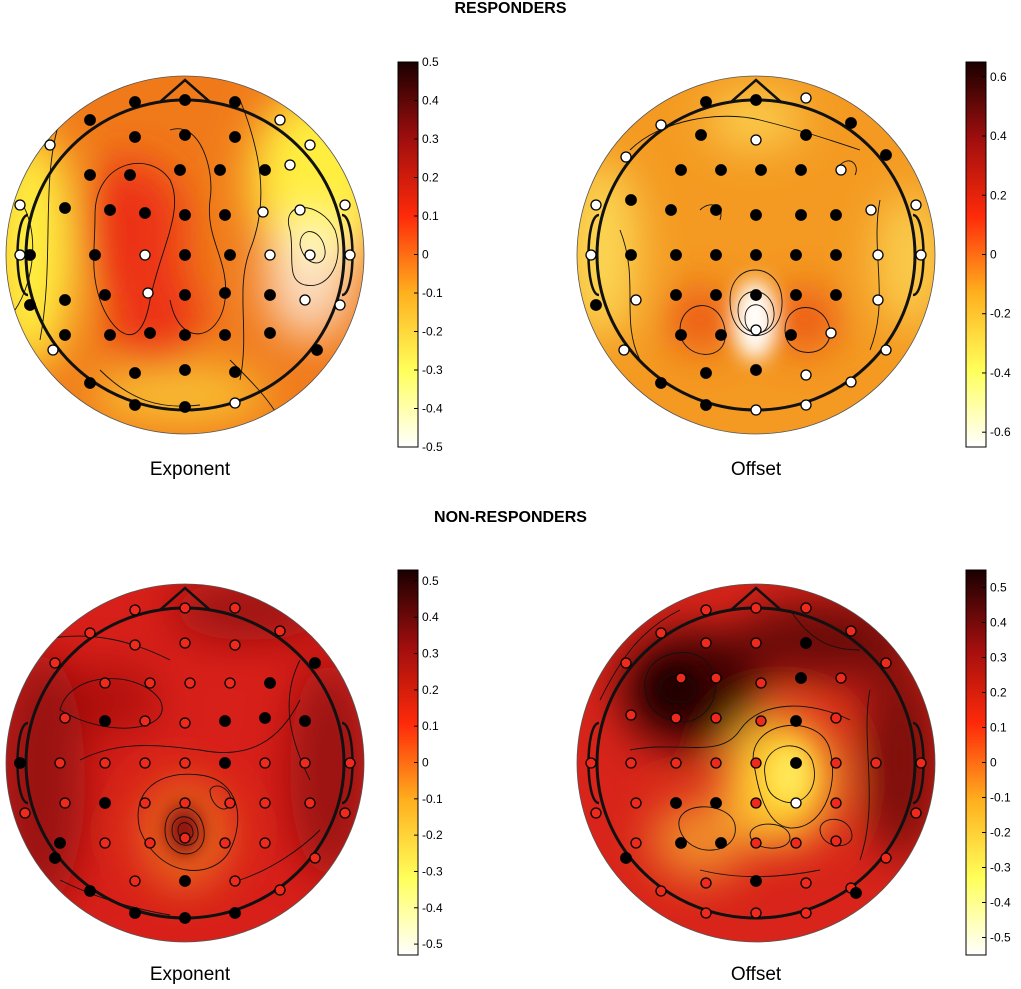  I want to click on colorbar-tick-label: -0.6, so click(1000, 432).